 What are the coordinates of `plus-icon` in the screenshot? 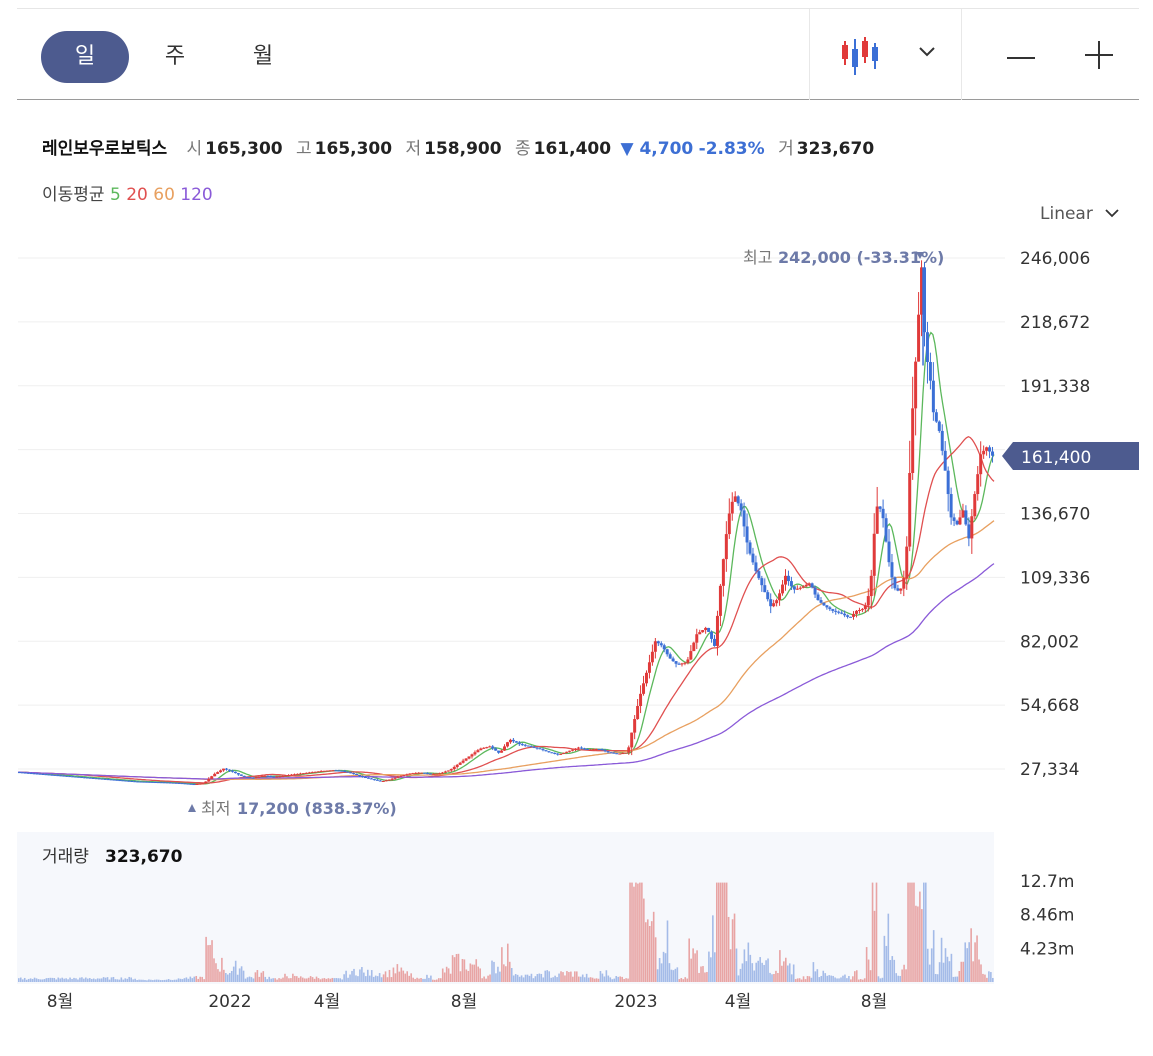 It's located at (1099, 55).